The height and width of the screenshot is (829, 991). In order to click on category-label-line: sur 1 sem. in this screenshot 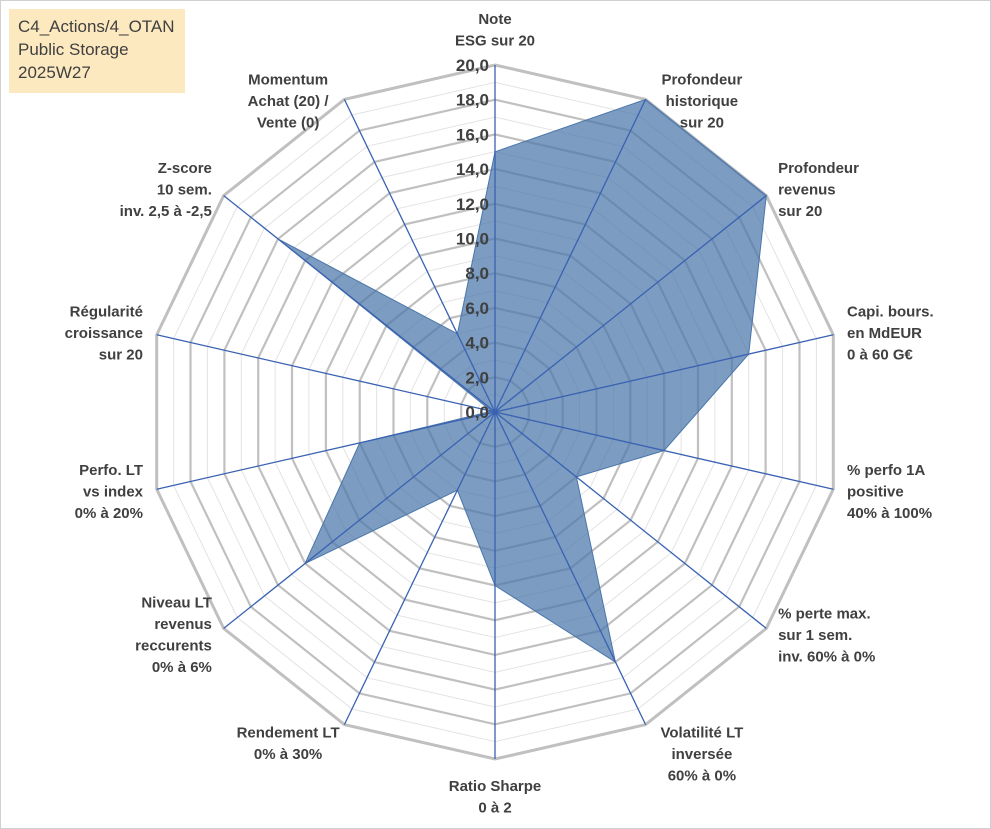, I will do `click(815, 635)`.